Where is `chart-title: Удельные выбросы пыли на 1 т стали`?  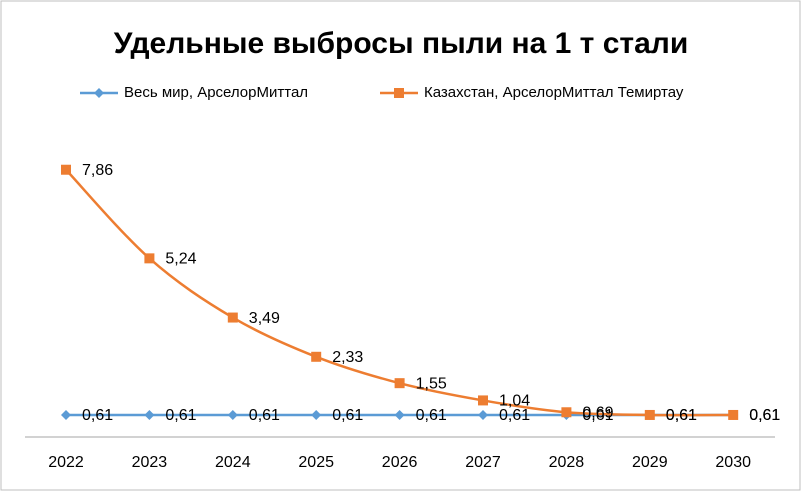
chart-title: Удельные выбросы пыли на 1 т стали is located at coordinates (401, 43).